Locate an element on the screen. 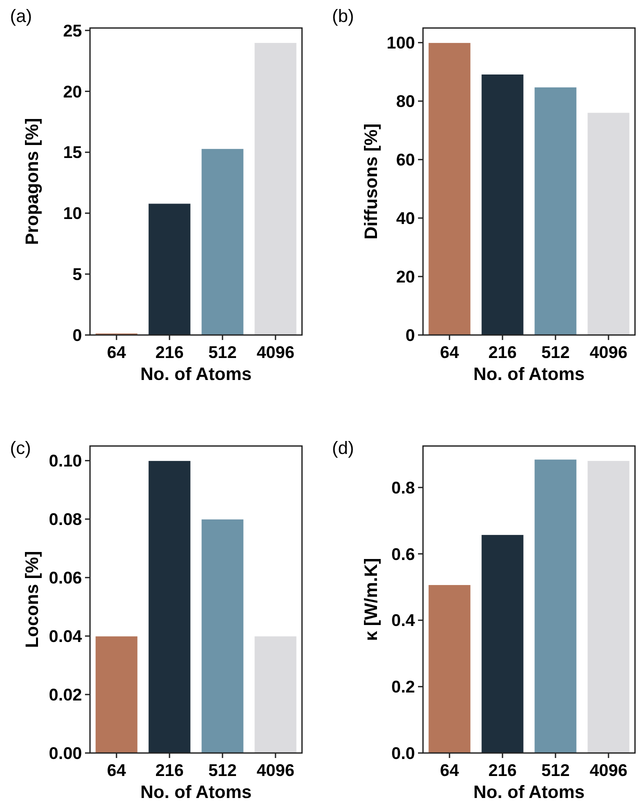 The width and height of the screenshot is (641, 811). y-tick-label: 100 is located at coordinates (400, 43).